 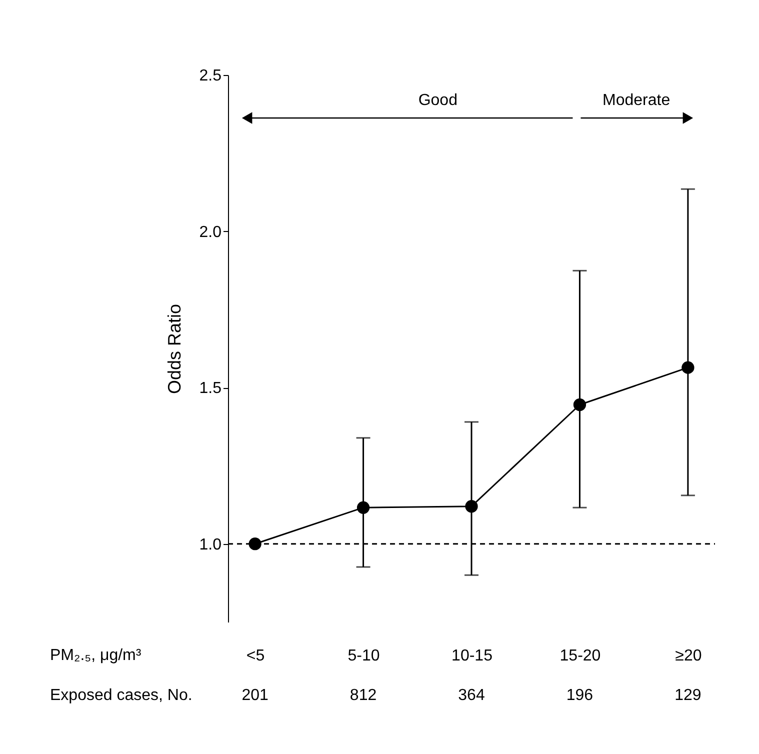 What do you see at coordinates (688, 656) in the screenshot?
I see `x-tick-label: ≥20` at bounding box center [688, 656].